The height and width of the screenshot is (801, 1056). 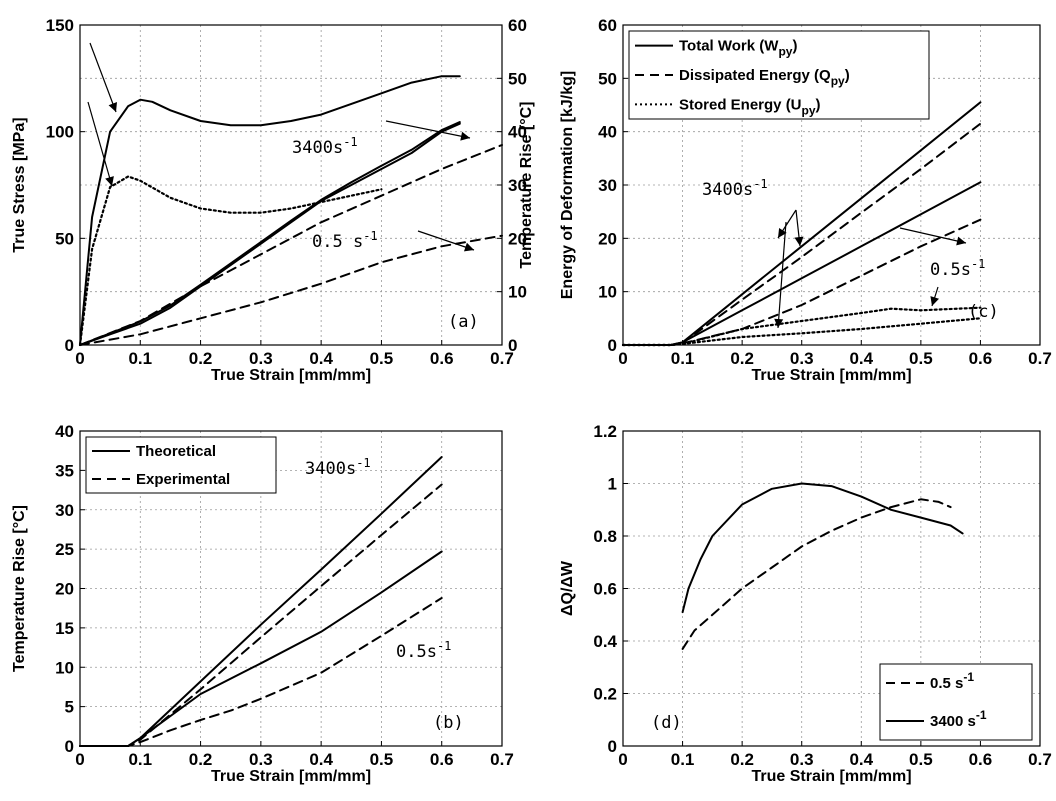 I want to click on y2-axis-label: Temperature Rise [°C], so click(x=526, y=184).